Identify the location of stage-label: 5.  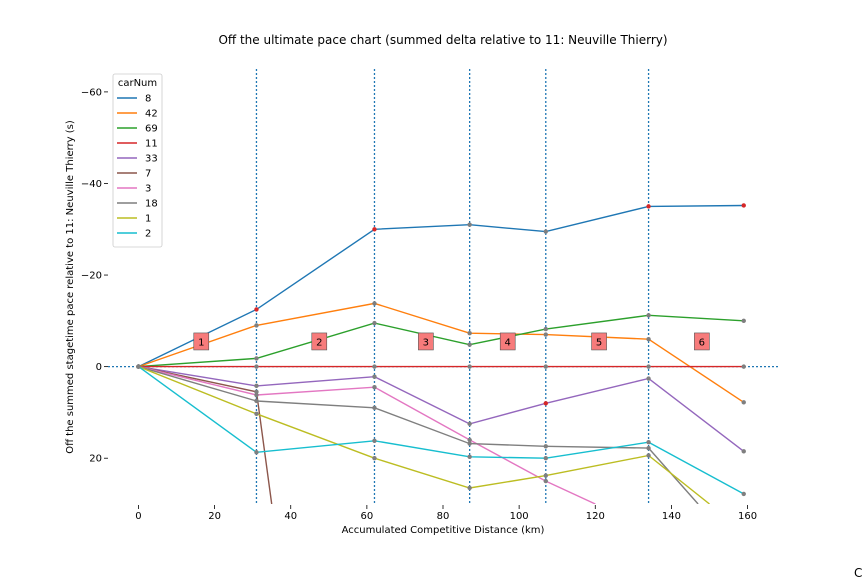
(599, 342).